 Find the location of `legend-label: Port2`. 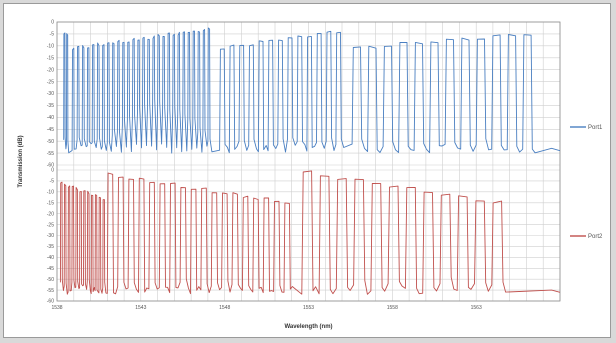

legend-label: Port2 is located at coordinates (595, 237).